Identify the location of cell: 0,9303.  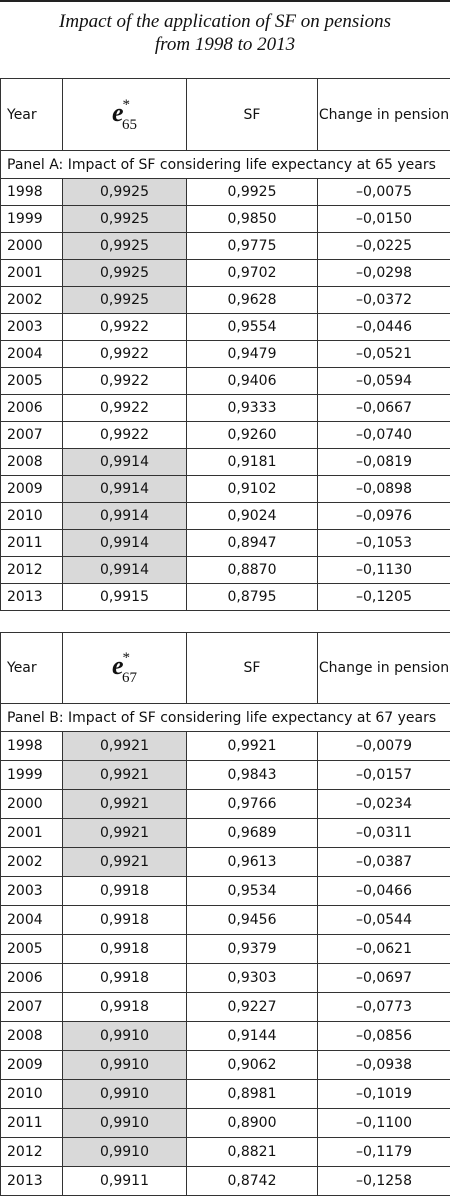
(252, 978).